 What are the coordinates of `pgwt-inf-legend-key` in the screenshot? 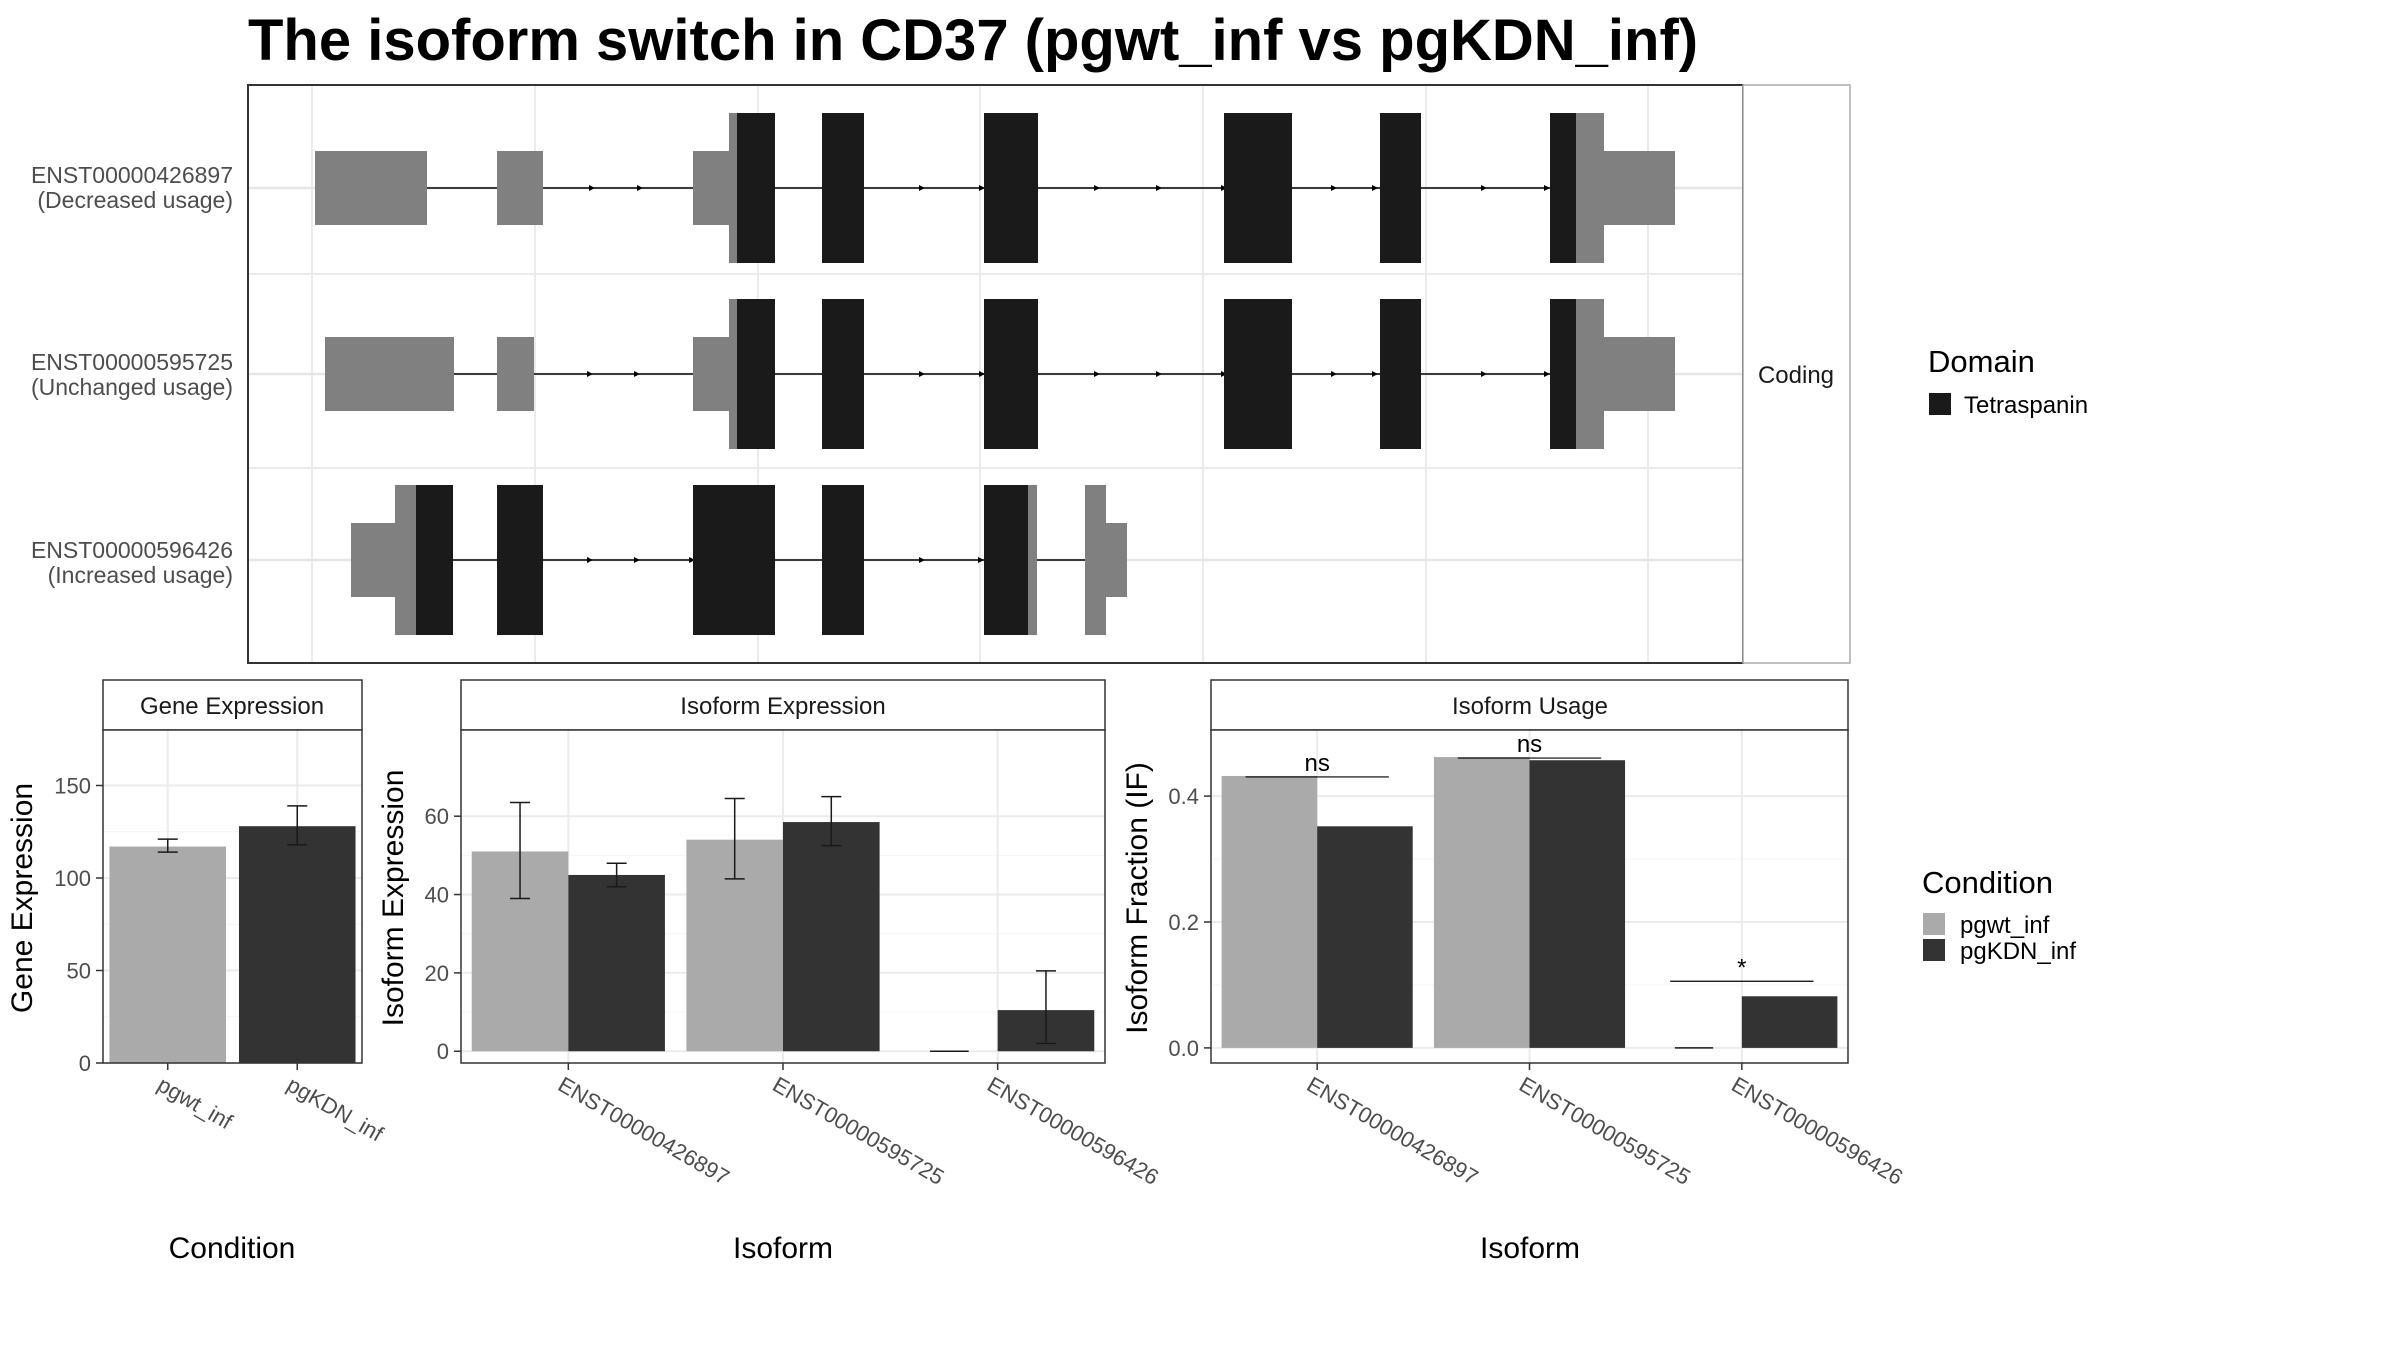 It's located at (1934, 924).